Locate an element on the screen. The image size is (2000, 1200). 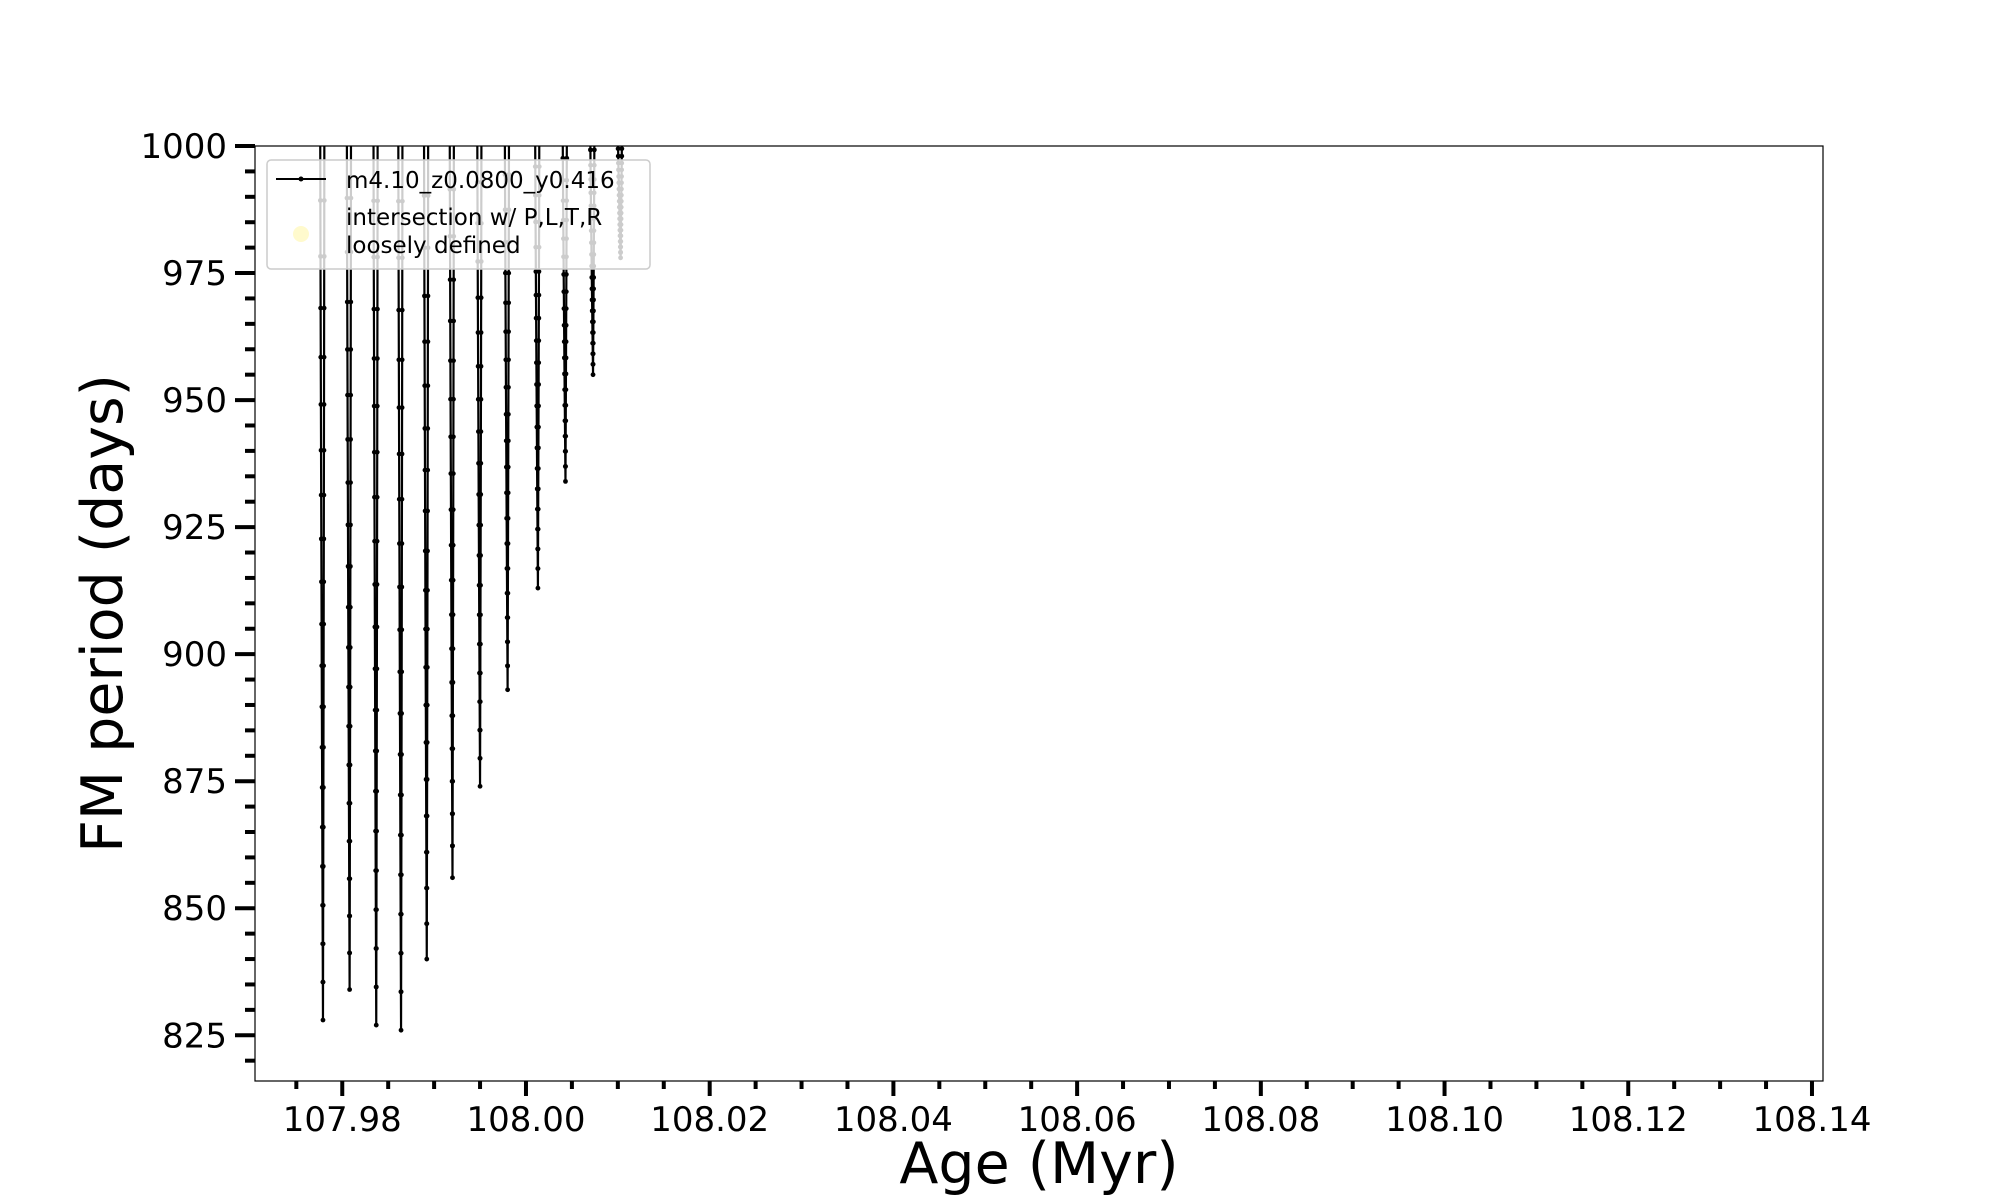
x-axis-label: Age (Myr) is located at coordinates (1038, 1164).